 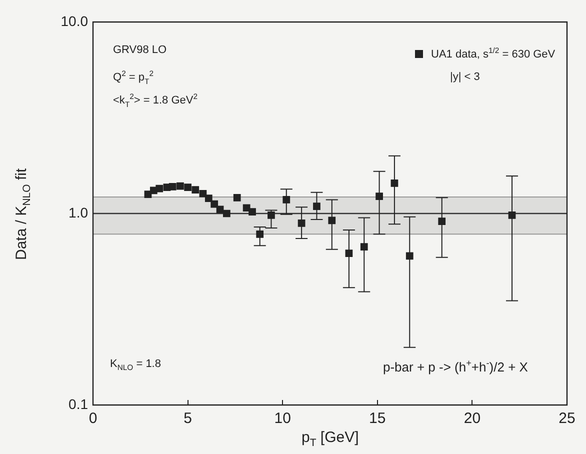 I want to click on annotation: <k$_{T}$$^{2}$> = 1.8 GeV$^{2}$, so click(x=155, y=100).